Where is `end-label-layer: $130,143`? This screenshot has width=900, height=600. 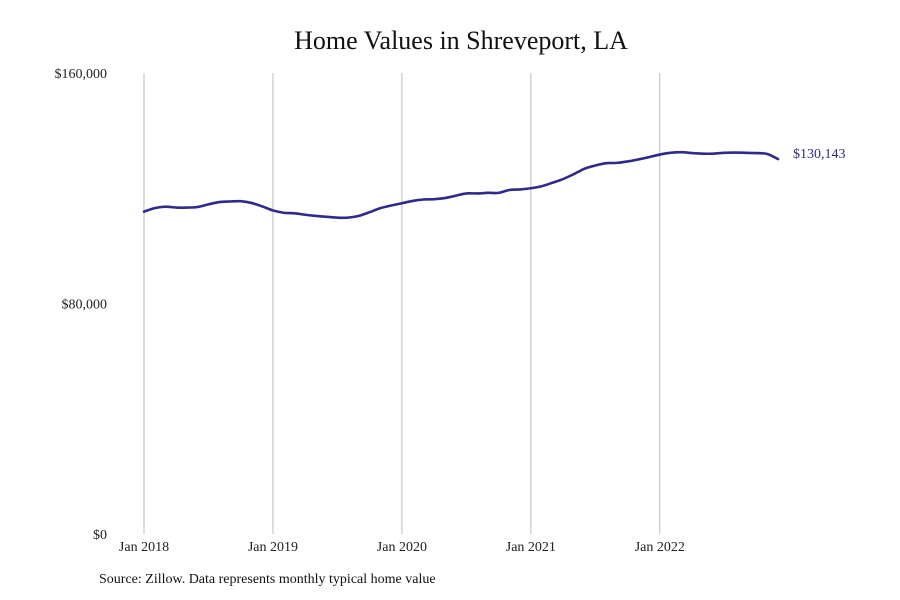
end-label-layer: $130,143 is located at coordinates (819, 154).